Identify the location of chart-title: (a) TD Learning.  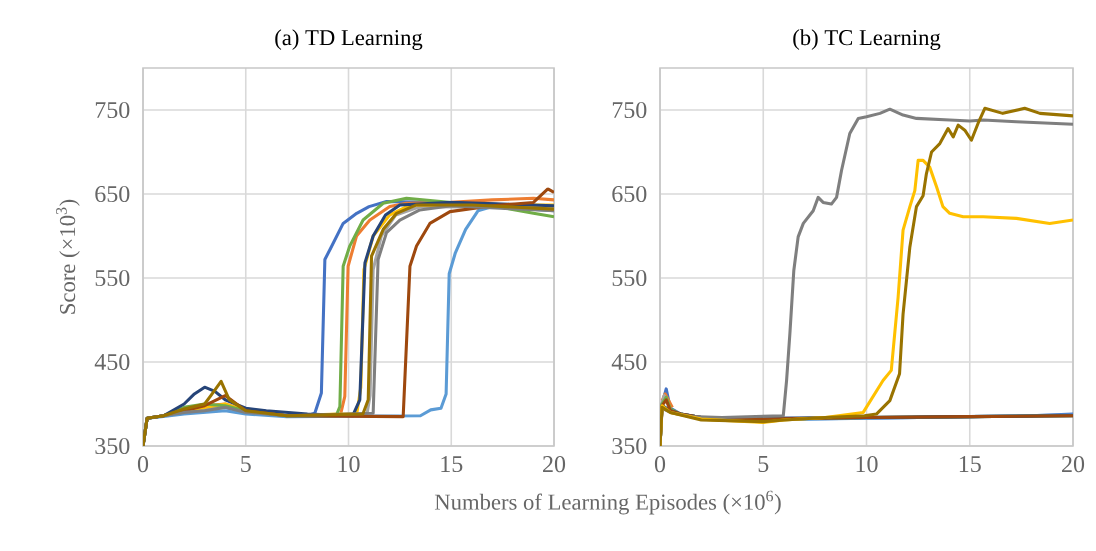
(349, 39).